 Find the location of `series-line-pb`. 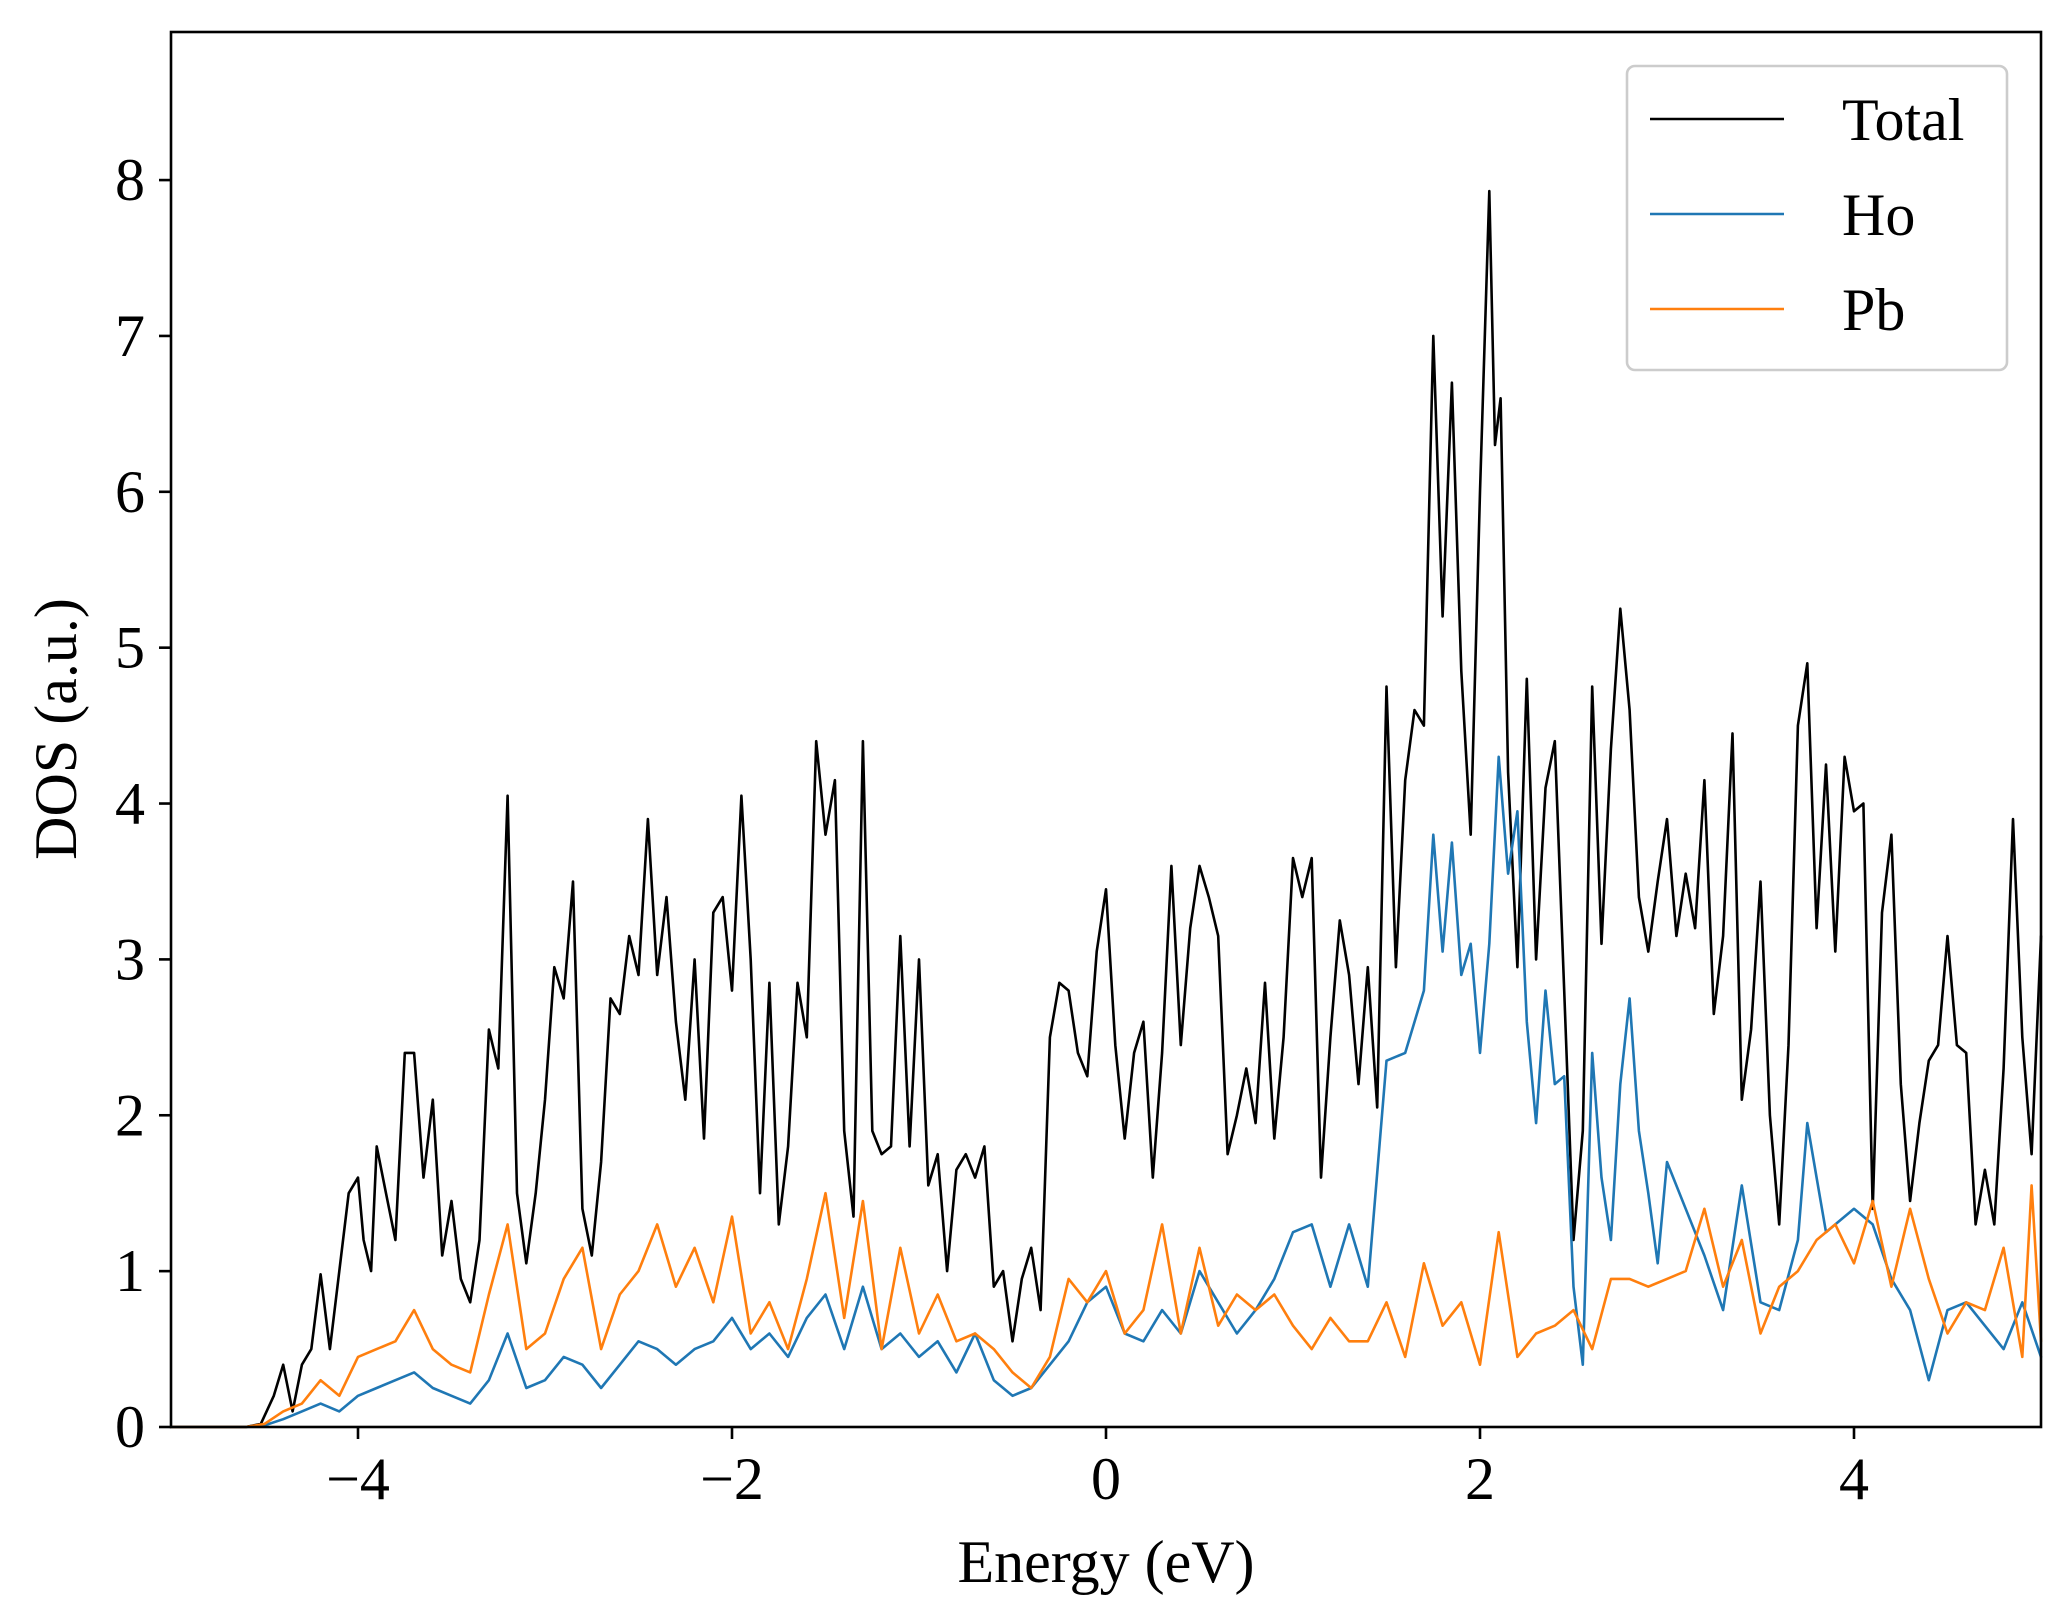

series-line-pb is located at coordinates (1106, 1306).